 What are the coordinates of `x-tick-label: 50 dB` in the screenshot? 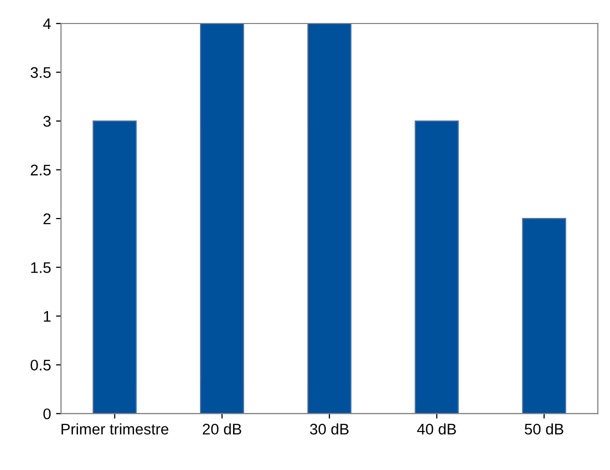 It's located at (544, 429).